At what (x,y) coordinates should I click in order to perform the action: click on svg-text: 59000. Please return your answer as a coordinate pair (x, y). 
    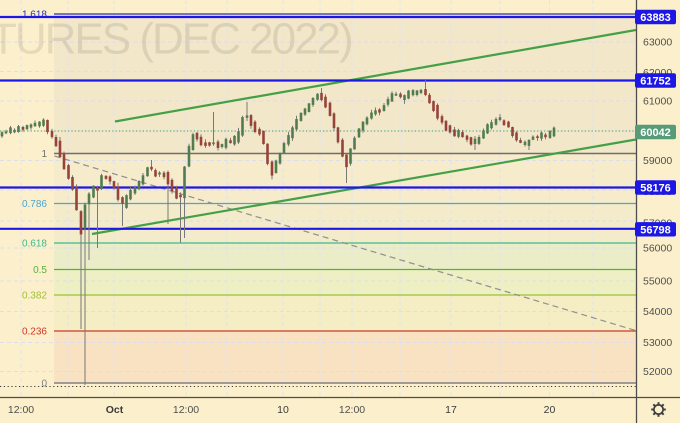
    Looking at the image, I should click on (657, 161).